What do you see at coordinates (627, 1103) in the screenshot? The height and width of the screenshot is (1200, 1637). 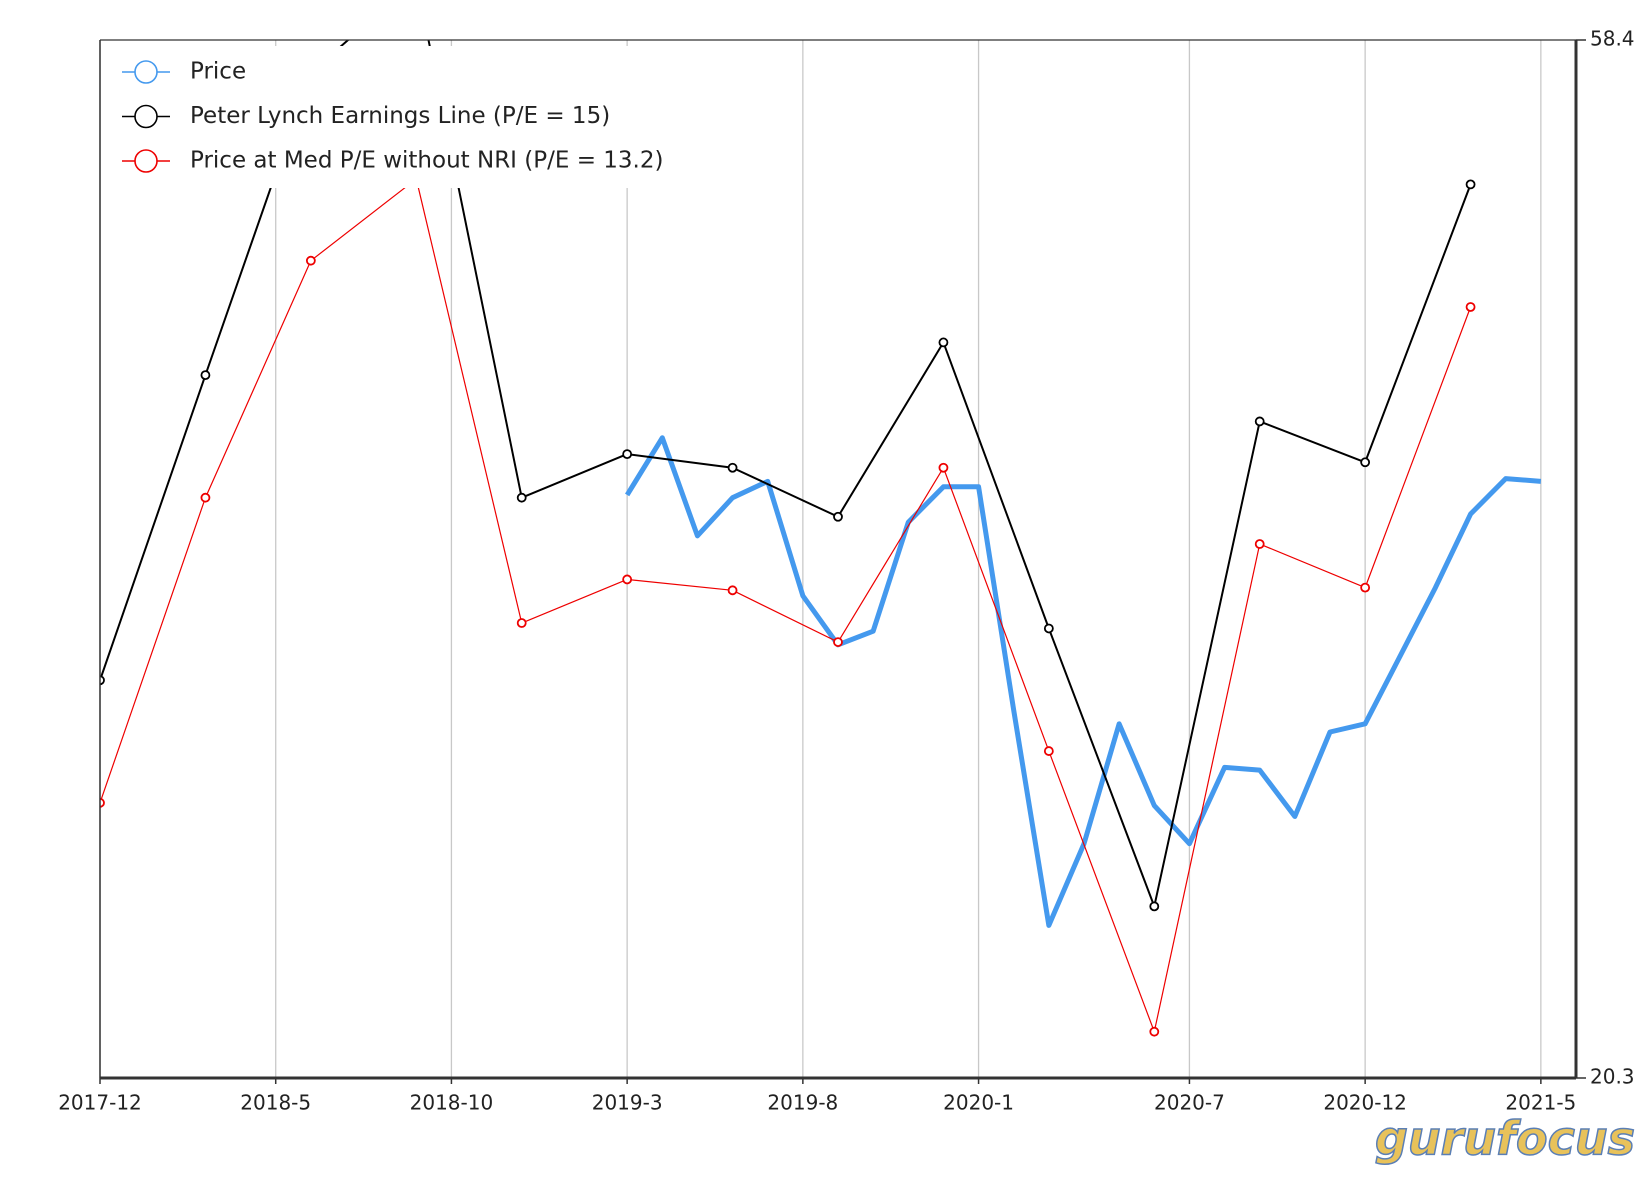 I see `x-tick-label: 2019-3` at bounding box center [627, 1103].